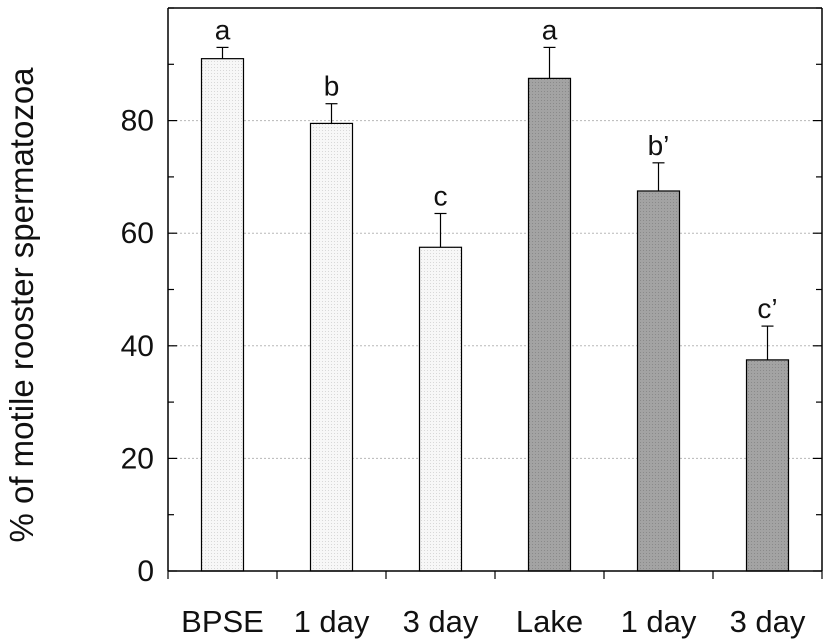 This screenshot has height=644, width=827. I want to click on significance-label: c, so click(441, 195).